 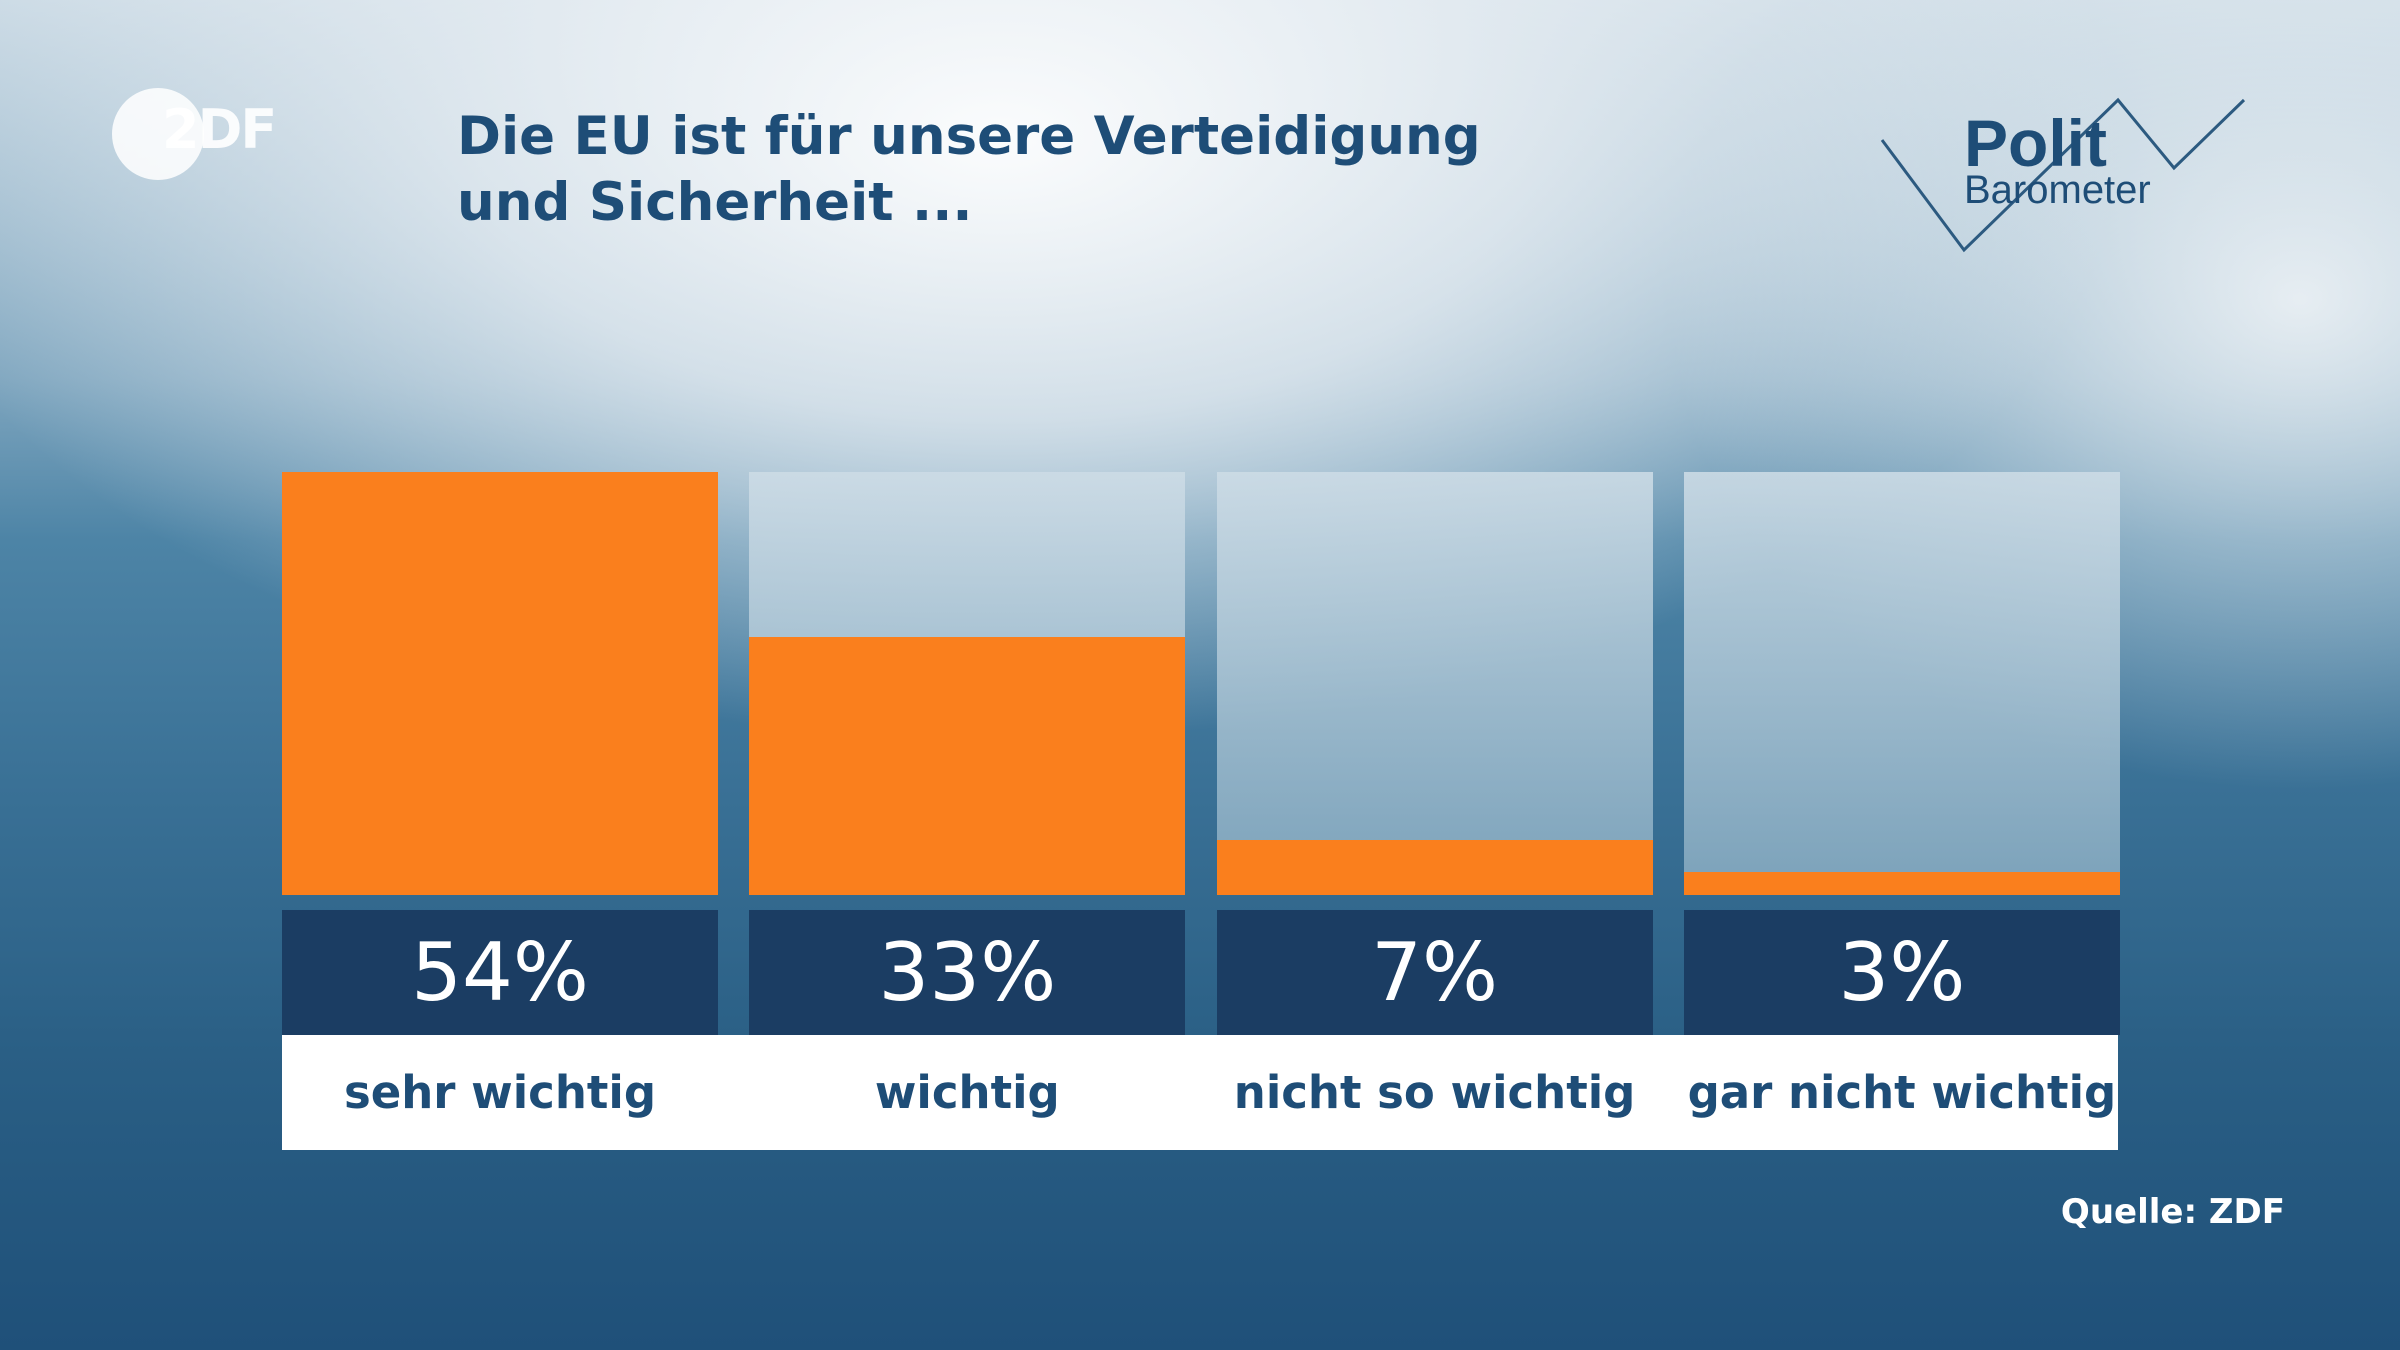 What do you see at coordinates (1902, 1092) in the screenshot?
I see `category-label: gar nicht wichtig` at bounding box center [1902, 1092].